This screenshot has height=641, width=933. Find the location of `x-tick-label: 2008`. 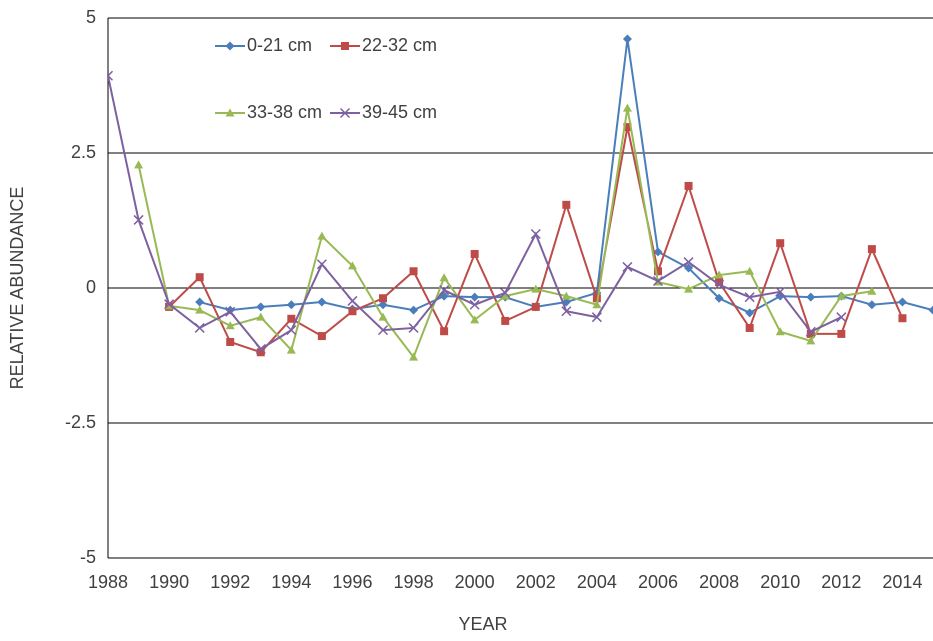

x-tick-label: 2008 is located at coordinates (719, 582).